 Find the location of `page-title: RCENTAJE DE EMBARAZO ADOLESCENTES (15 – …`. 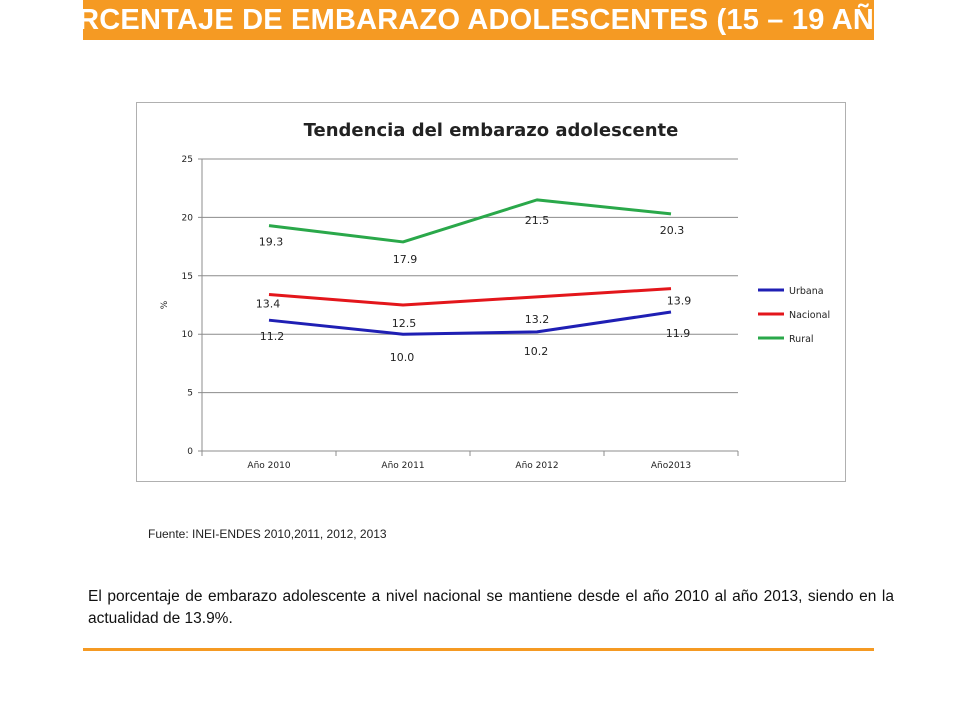

page-title: RCENTAJE DE EMBARAZO ADOLESCENTES (15 – … is located at coordinates (478, 20).